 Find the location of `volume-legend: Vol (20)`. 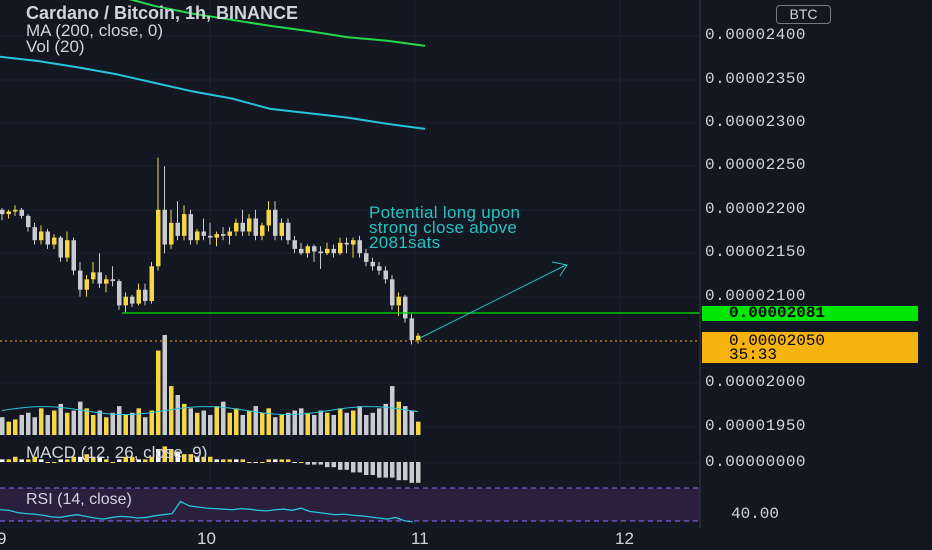

volume-legend: Vol (20) is located at coordinates (55, 46).